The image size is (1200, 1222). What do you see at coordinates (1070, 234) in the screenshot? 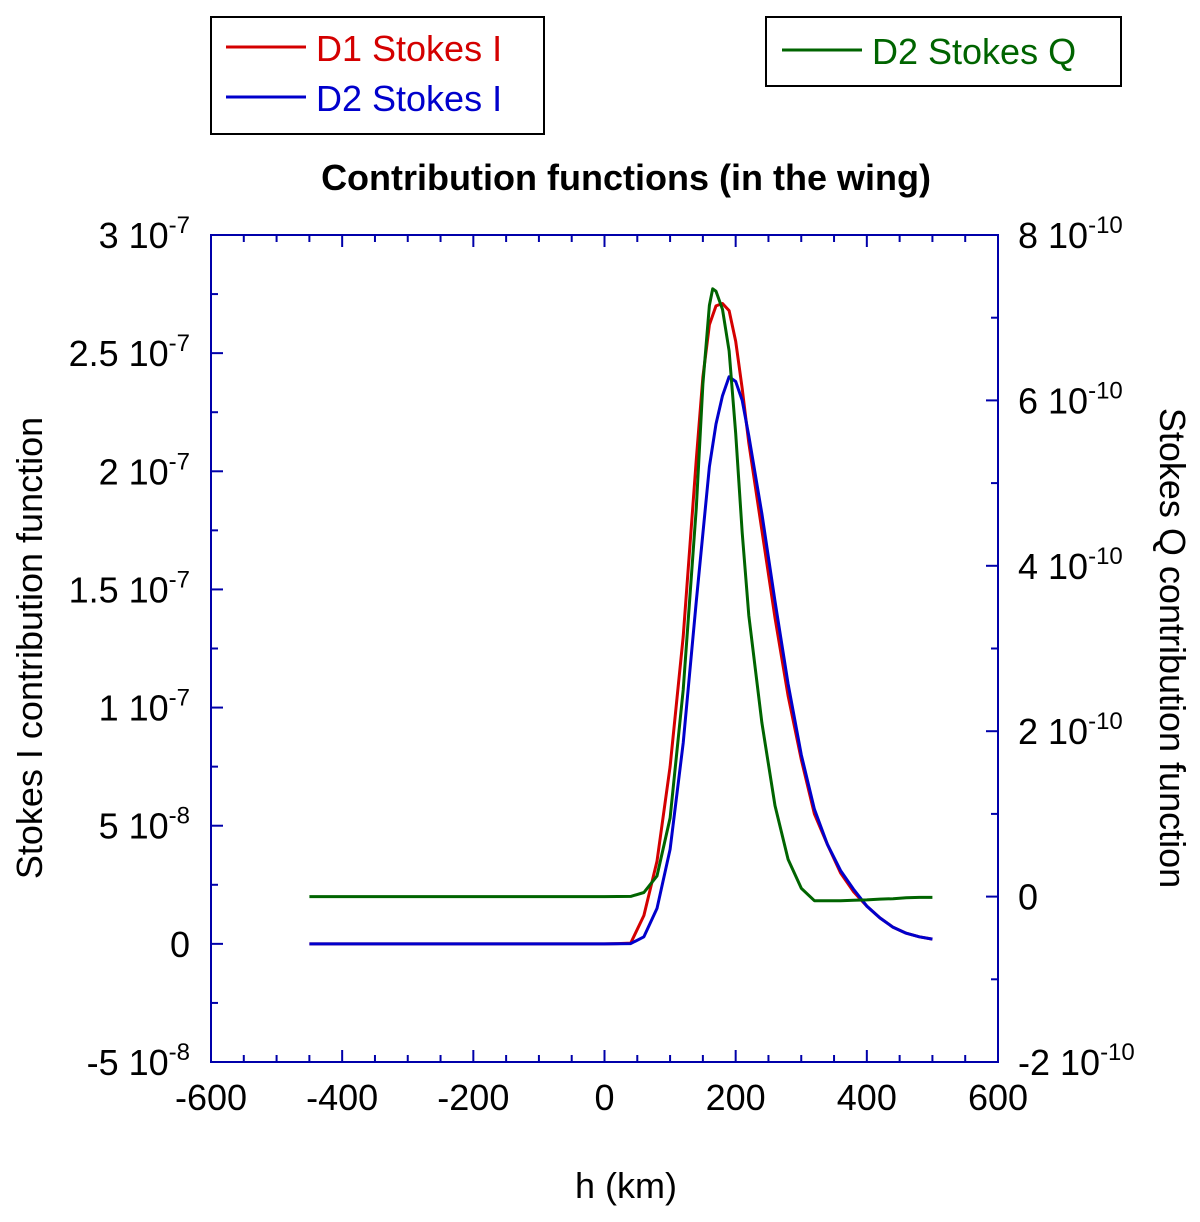
I see `y2-tick-label: 8 10-10` at bounding box center [1070, 234].